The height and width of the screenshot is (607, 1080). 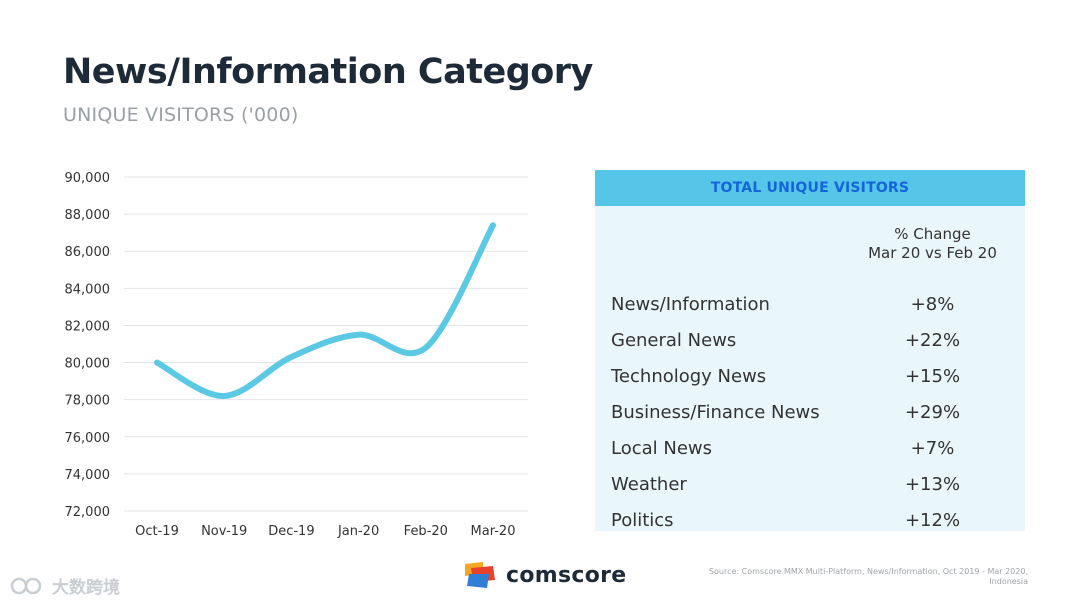 I want to click on table-header: TOTAL UNIQUE VISITORS, so click(x=810, y=188).